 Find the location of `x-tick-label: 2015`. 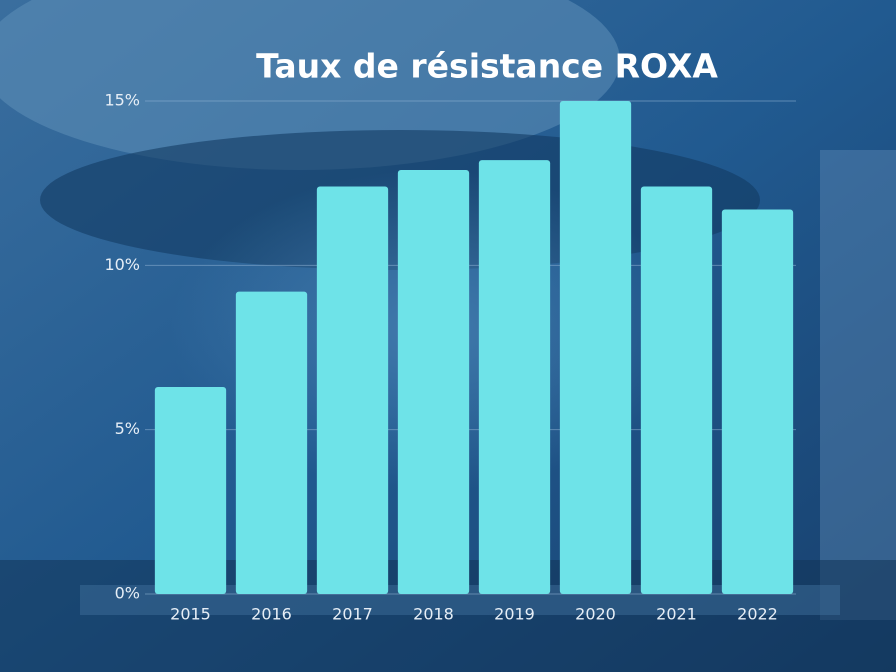

x-tick-label: 2015 is located at coordinates (190, 614).